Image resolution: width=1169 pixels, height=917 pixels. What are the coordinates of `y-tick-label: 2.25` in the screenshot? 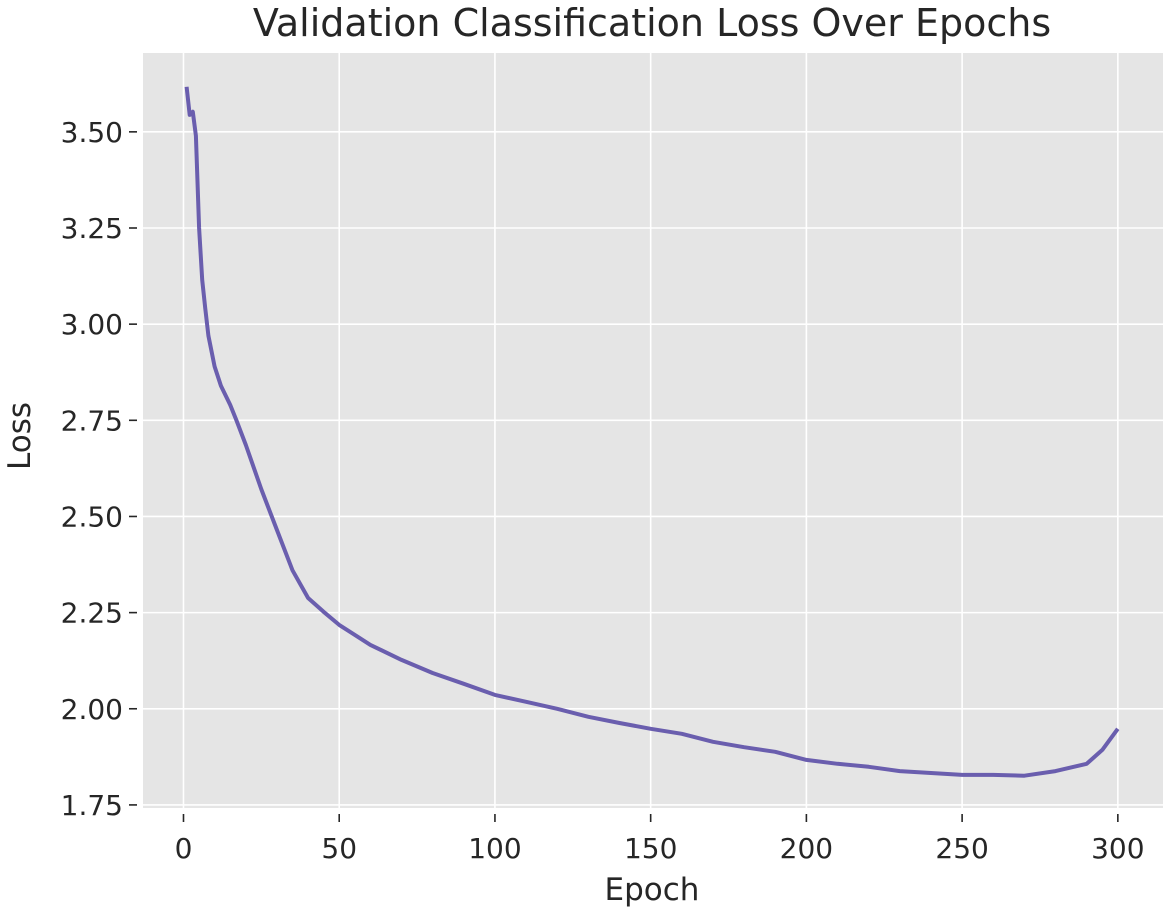 It's located at (92, 613).